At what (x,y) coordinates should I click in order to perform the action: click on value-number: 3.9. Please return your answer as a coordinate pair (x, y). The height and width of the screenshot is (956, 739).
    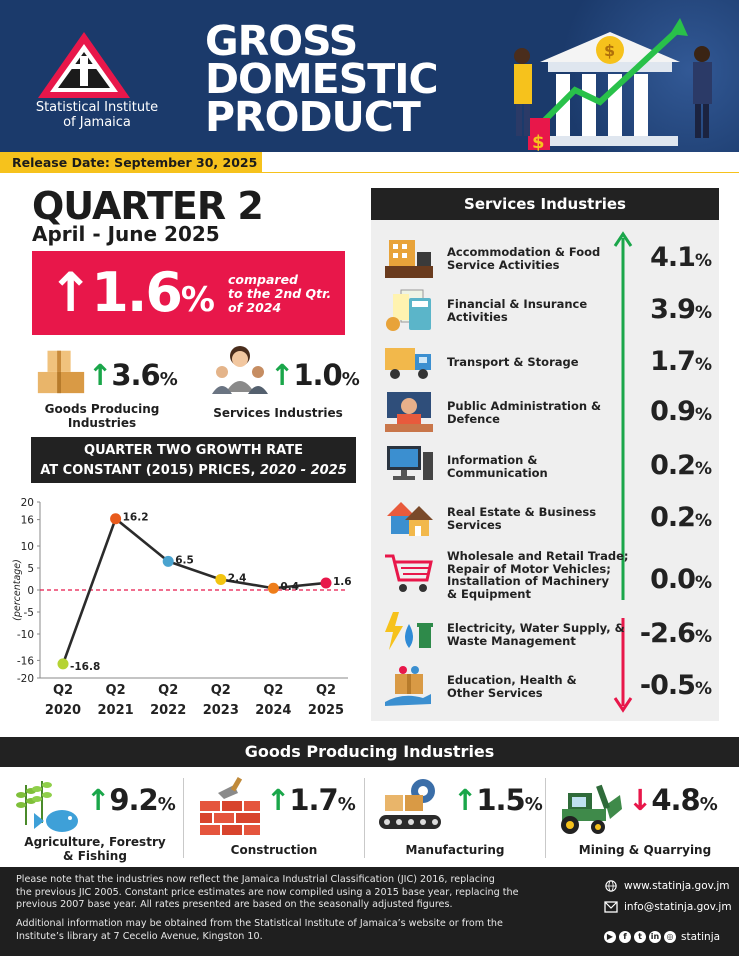
    Looking at the image, I should click on (673, 309).